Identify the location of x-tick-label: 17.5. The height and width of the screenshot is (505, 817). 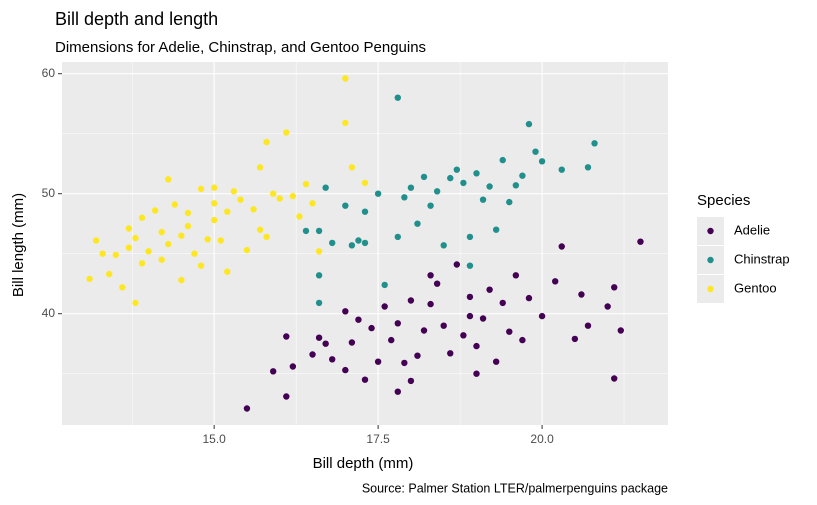
(378, 439).